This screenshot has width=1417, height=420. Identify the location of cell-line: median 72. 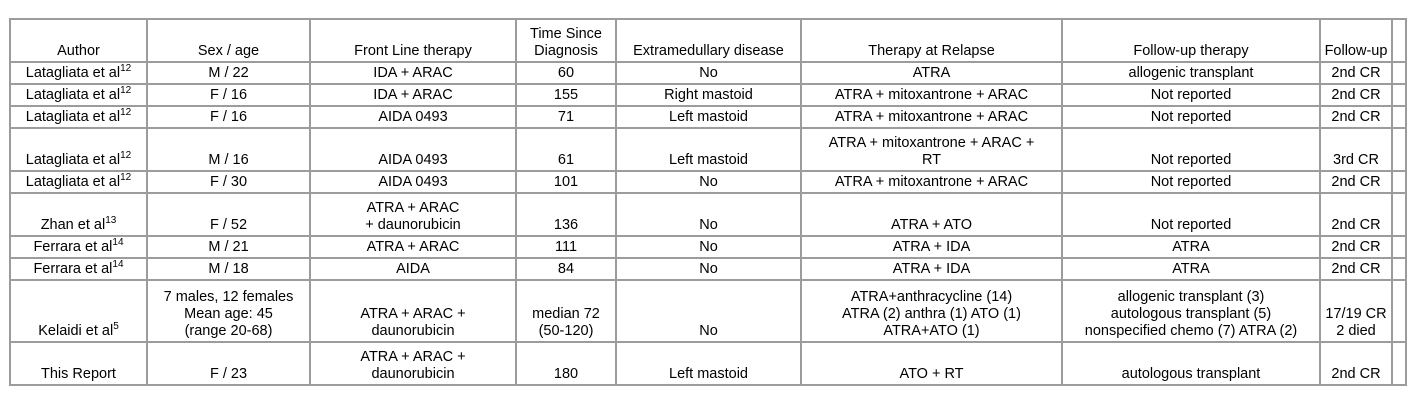
(566, 314).